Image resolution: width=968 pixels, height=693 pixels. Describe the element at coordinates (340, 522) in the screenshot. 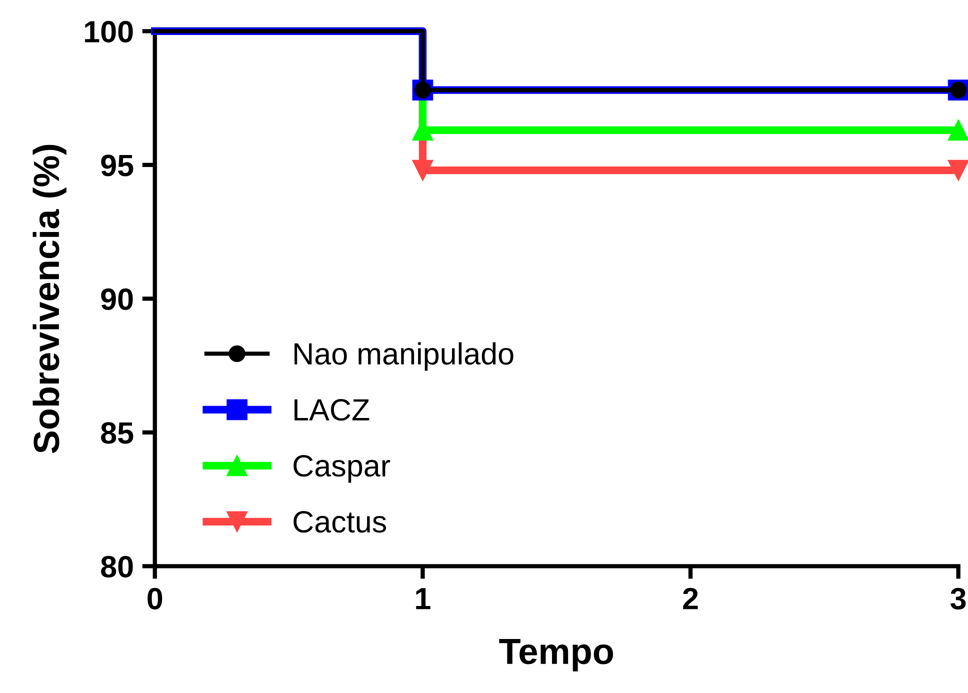

I see `legend-label: Cactus` at that location.